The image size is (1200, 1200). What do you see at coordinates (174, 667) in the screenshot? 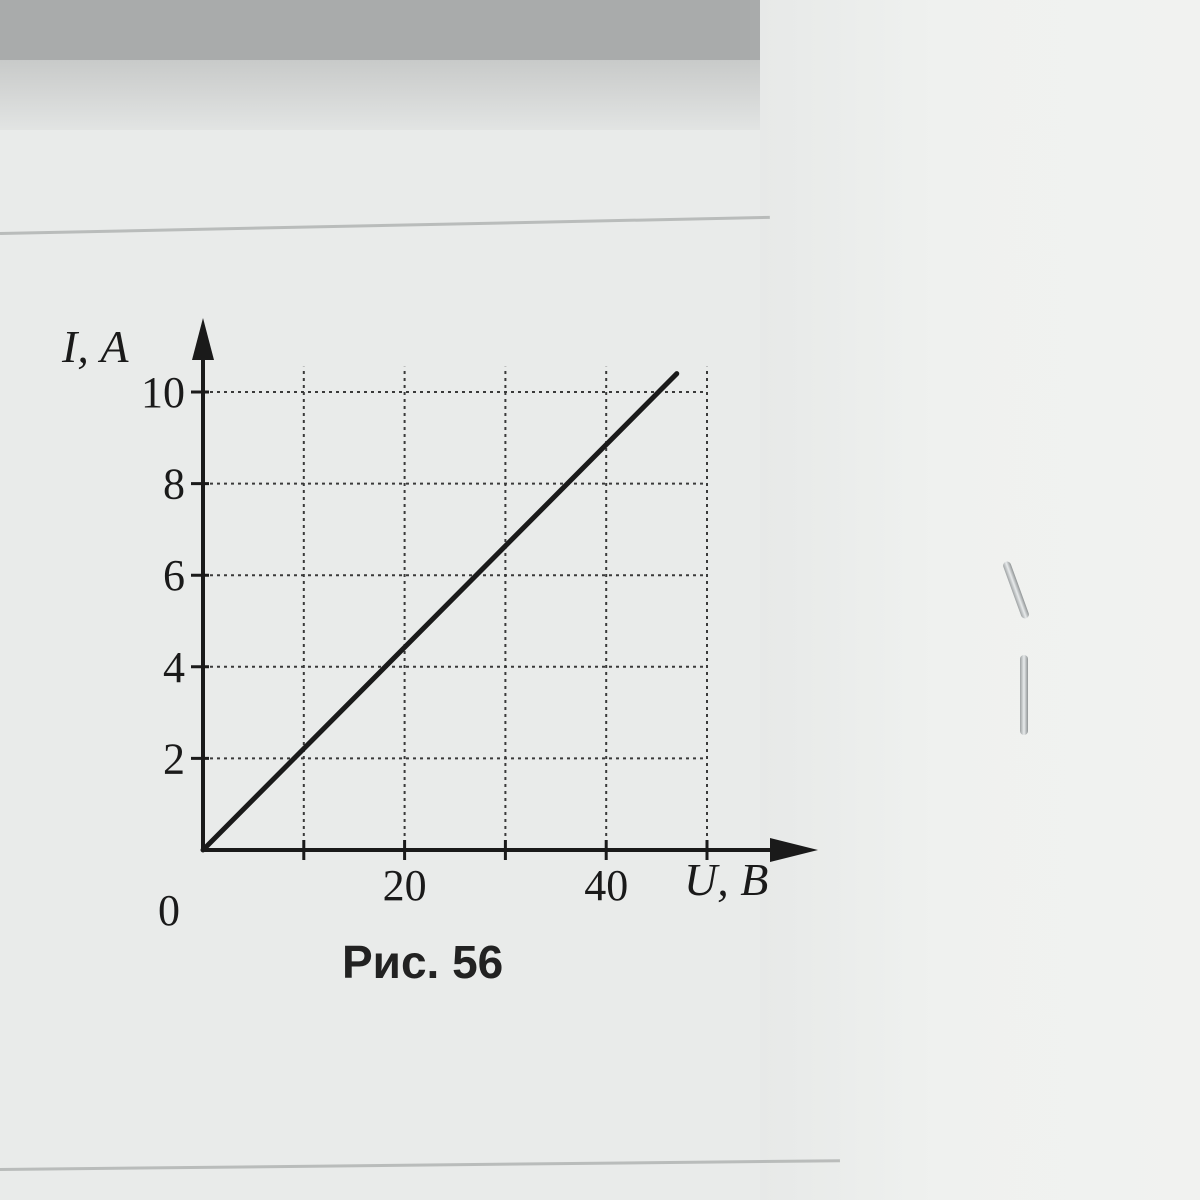
I see `y-tick-label: 4` at bounding box center [174, 667].